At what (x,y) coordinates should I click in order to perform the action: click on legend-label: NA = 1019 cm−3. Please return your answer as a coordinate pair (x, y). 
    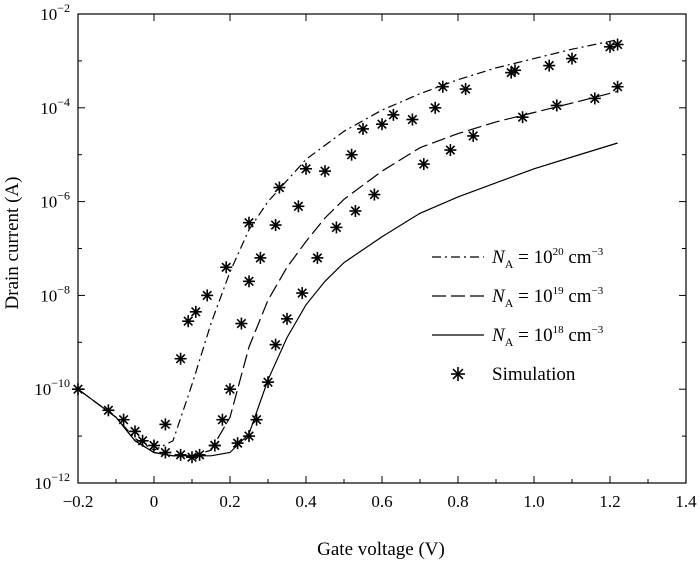
    Looking at the image, I should click on (547, 297).